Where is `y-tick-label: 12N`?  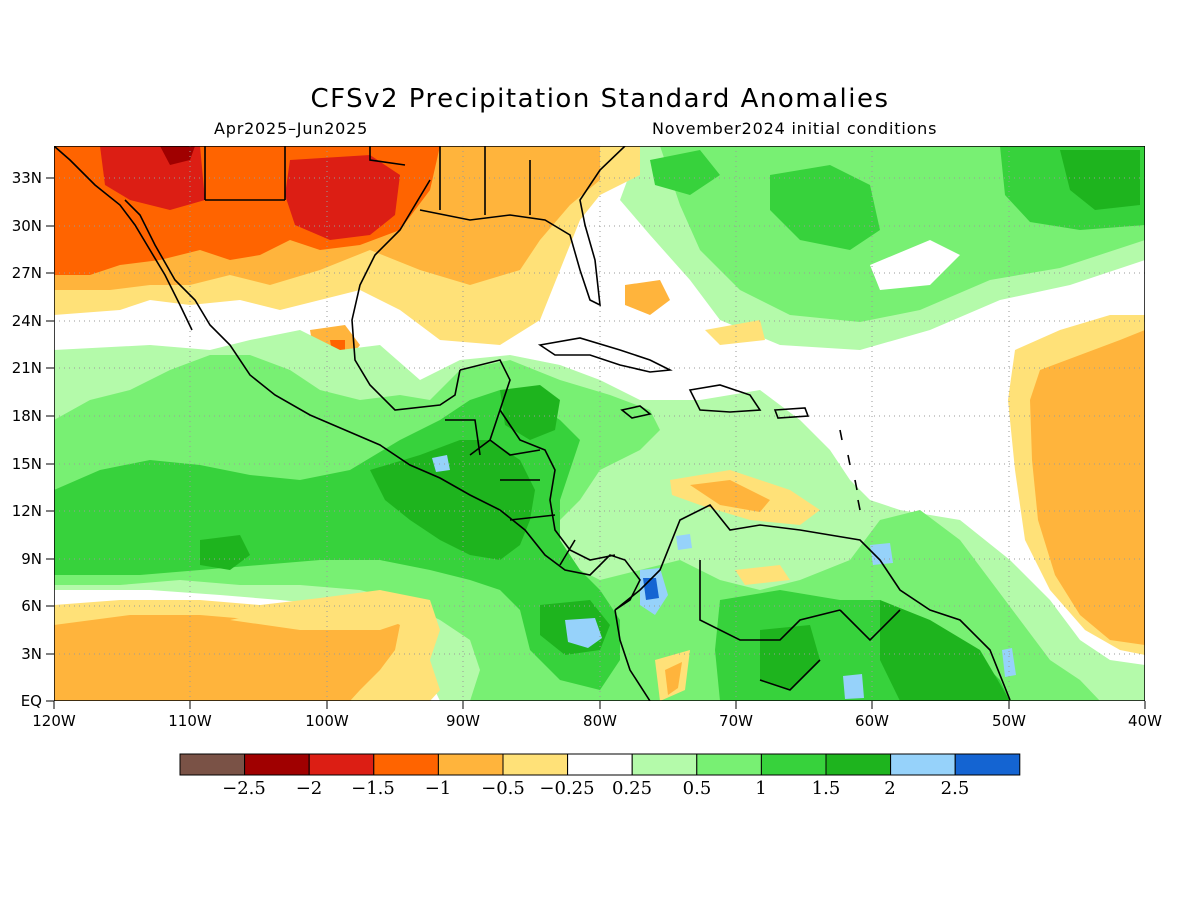
y-tick-label: 12N is located at coordinates (27, 511).